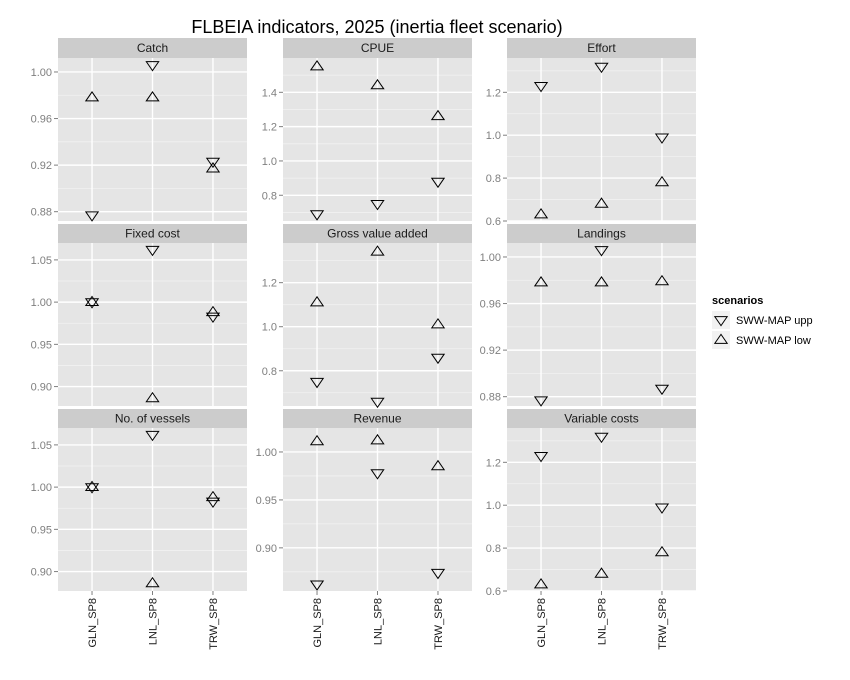 The height and width of the screenshot is (680, 850). I want to click on legend-entries: SWW-MAP upp SWW-MAP low, so click(762, 330).